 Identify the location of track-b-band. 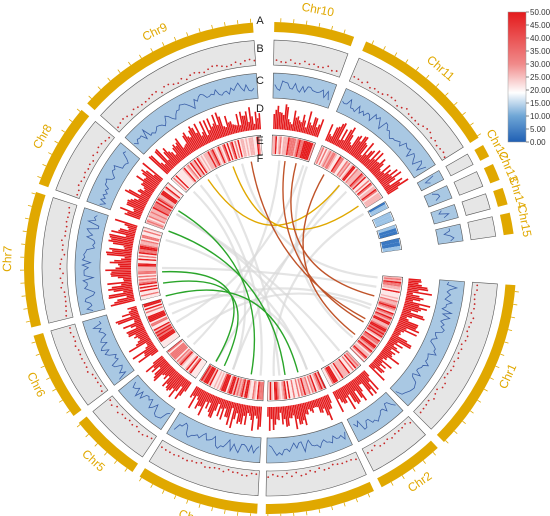
(482, 228).